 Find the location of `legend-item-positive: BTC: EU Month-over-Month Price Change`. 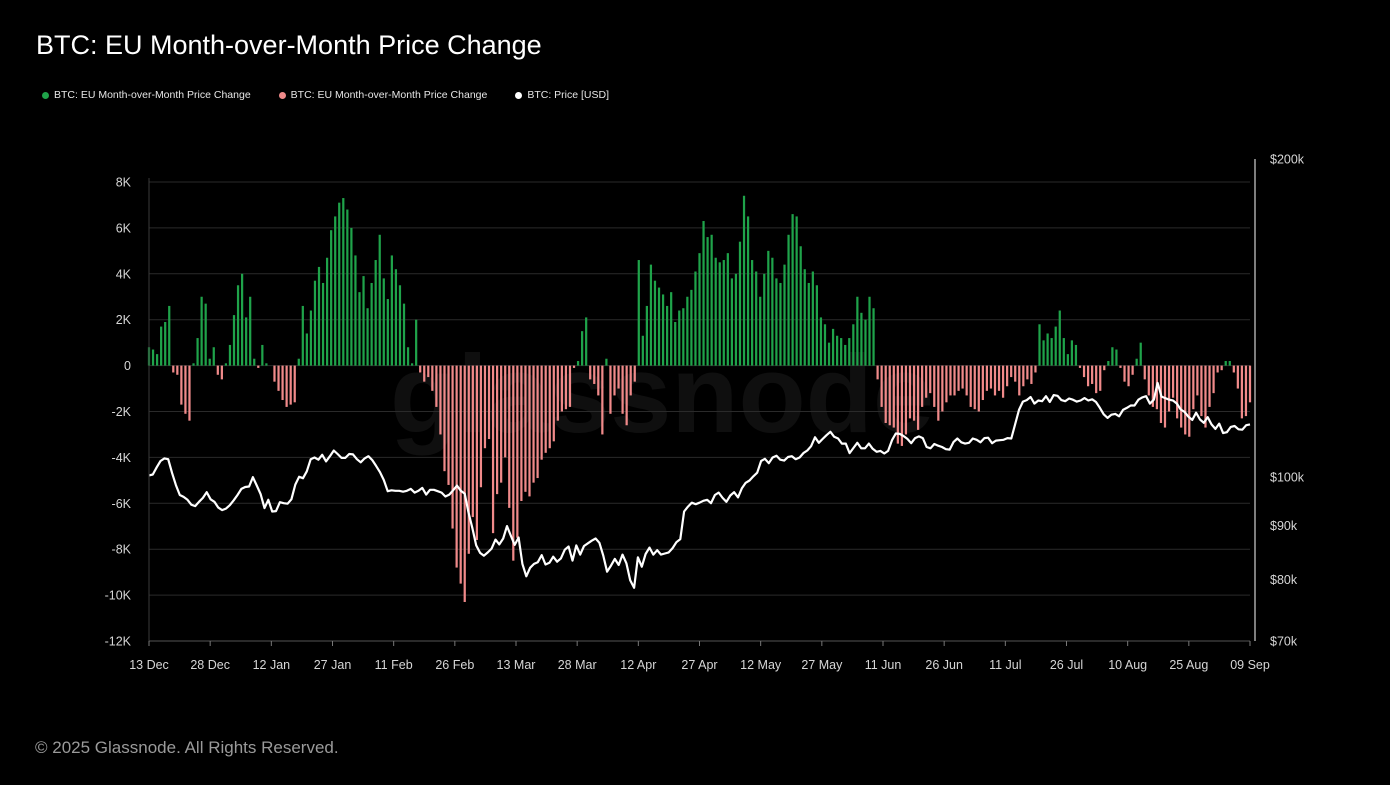

legend-item-positive: BTC: EU Month-over-Month Price Change is located at coordinates (146, 95).